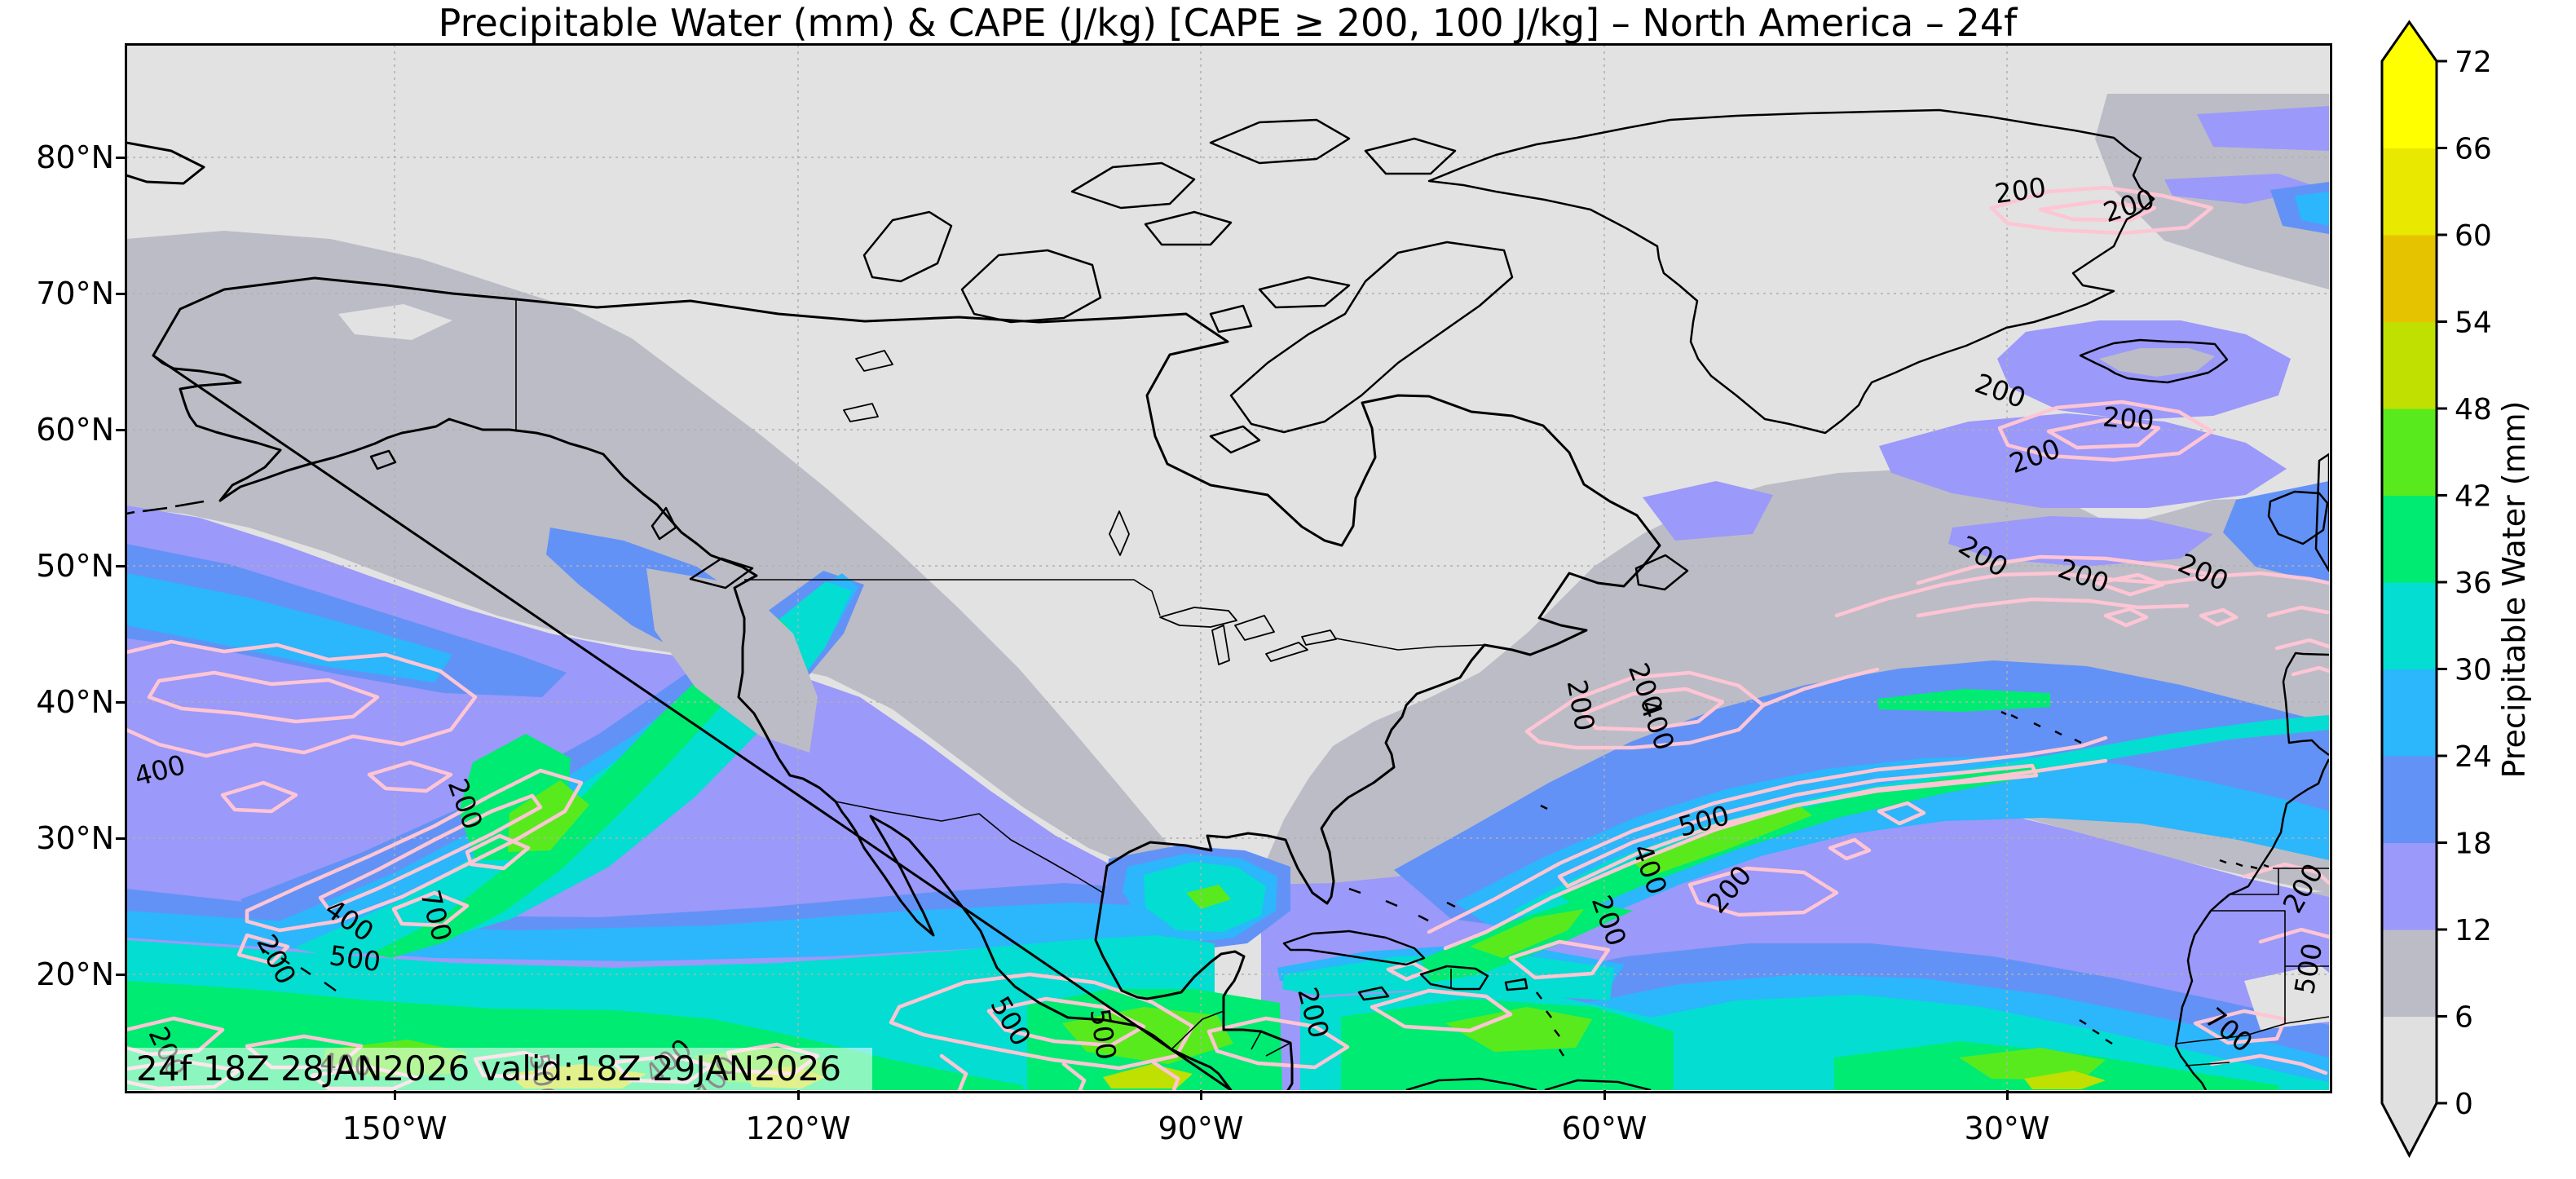 This screenshot has height=1179, width=2576. What do you see at coordinates (1201, 1128) in the screenshot?
I see `x-tick-label: 90°W` at bounding box center [1201, 1128].